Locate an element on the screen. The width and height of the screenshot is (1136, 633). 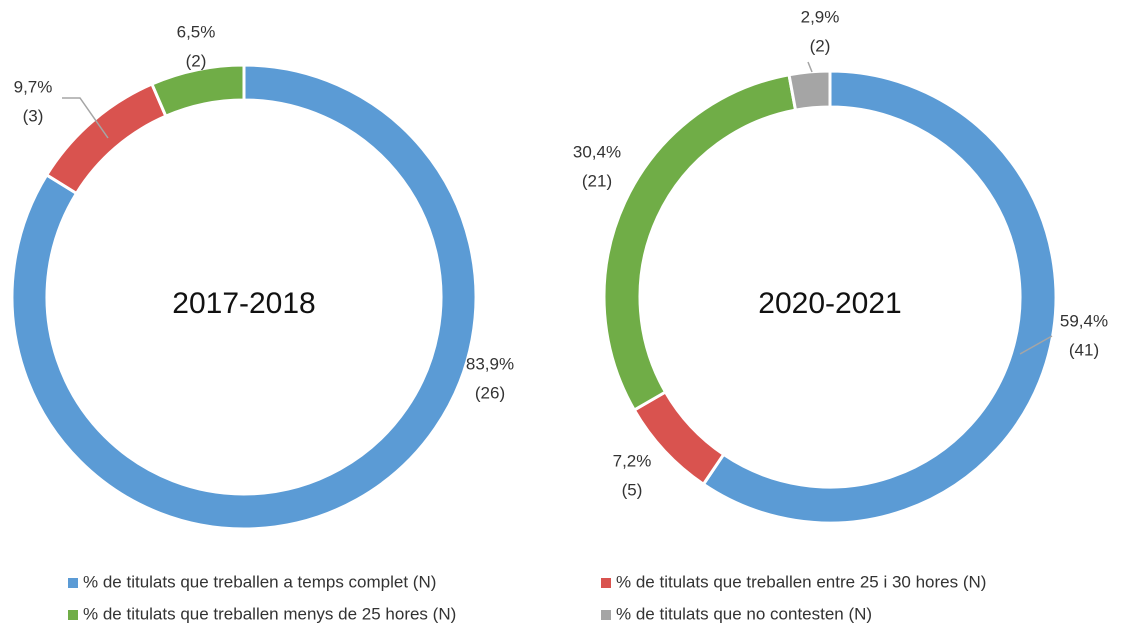
value-label: 6,5% is located at coordinates (196, 31).